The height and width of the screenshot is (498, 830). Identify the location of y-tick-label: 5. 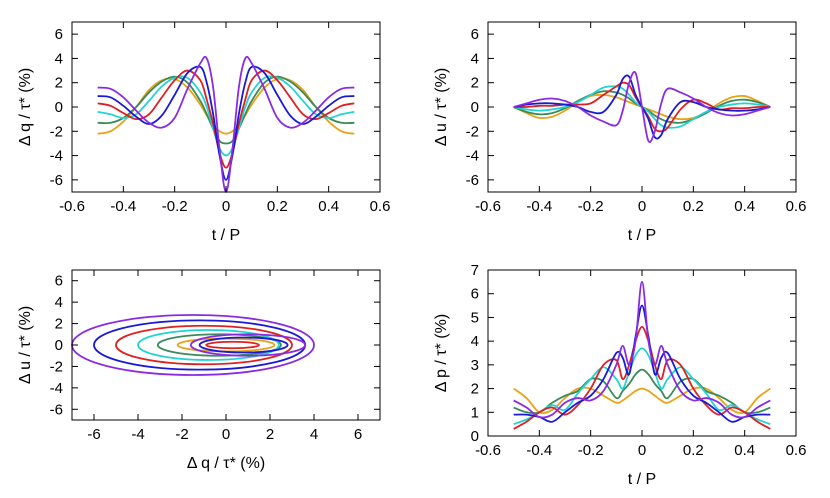
(475, 317).